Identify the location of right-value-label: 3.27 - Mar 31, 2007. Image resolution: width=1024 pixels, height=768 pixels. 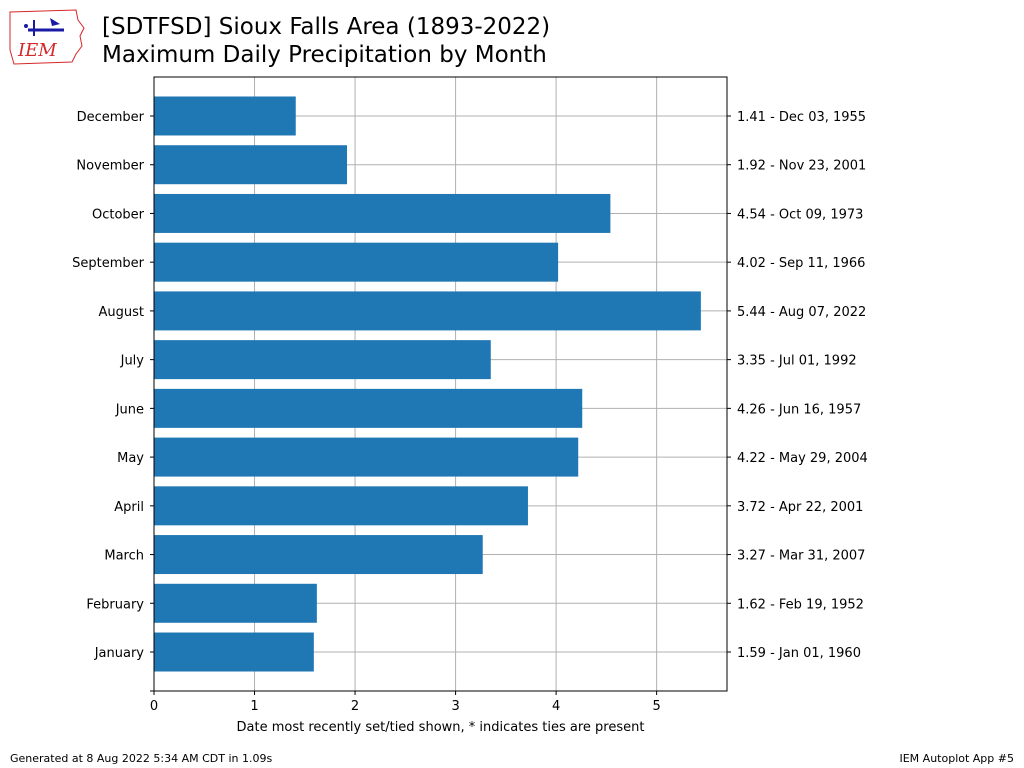
(801, 556).